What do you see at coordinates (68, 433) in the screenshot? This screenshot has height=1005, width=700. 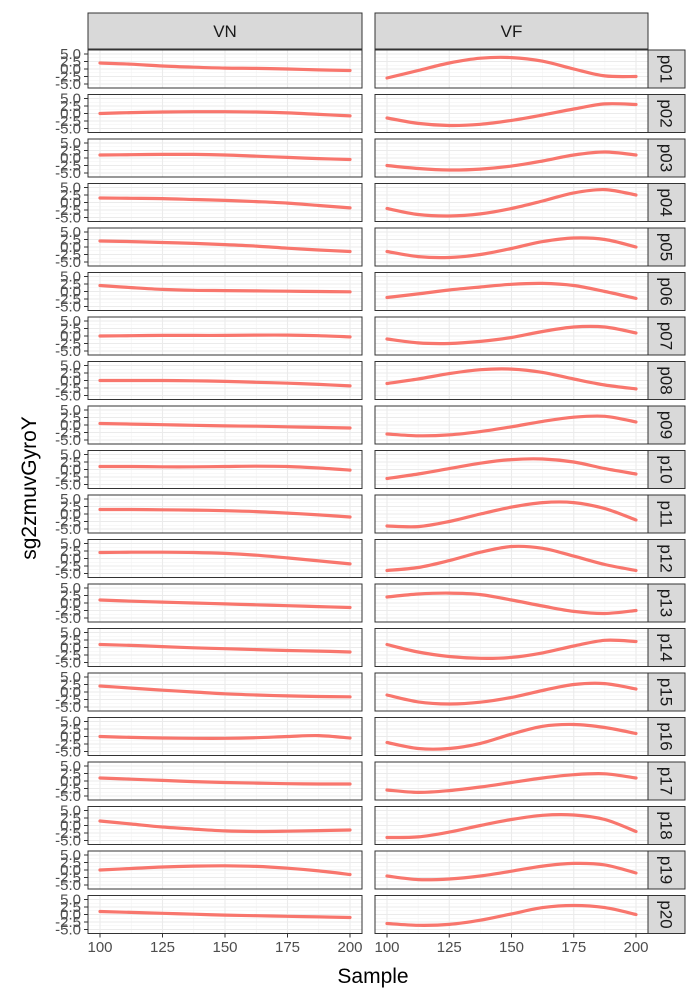 I see `y-tick-label-p09-1: -2.5` at bounding box center [68, 433].